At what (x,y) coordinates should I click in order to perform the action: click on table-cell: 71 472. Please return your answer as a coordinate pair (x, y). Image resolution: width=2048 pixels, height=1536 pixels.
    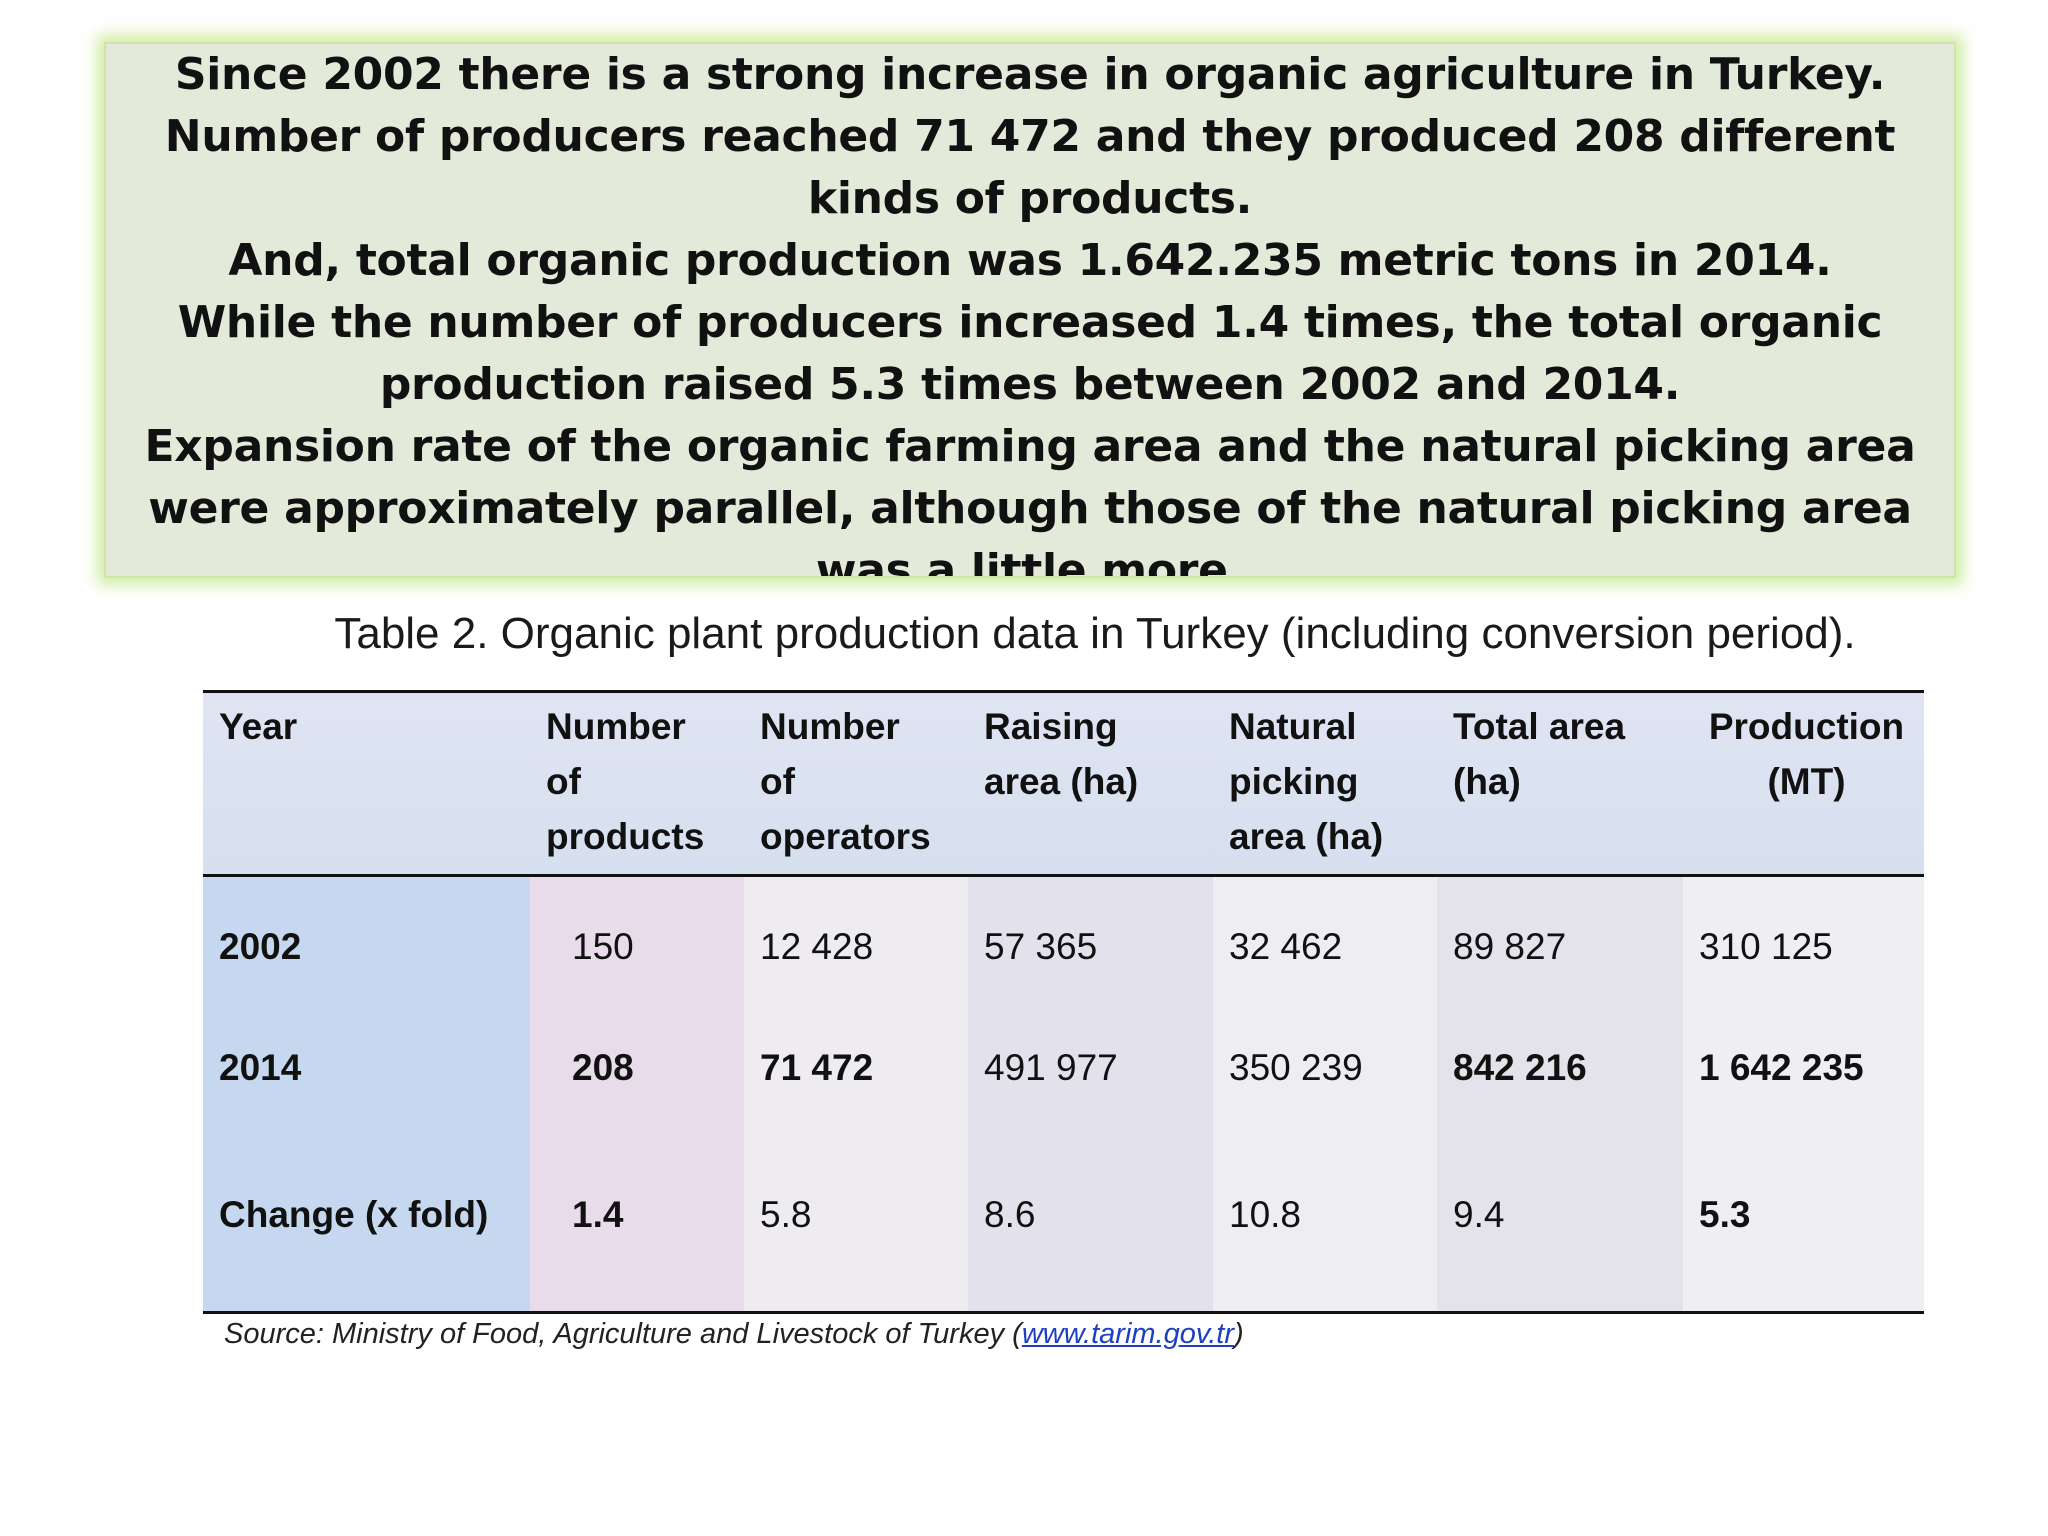
    Looking at the image, I should click on (856, 1068).